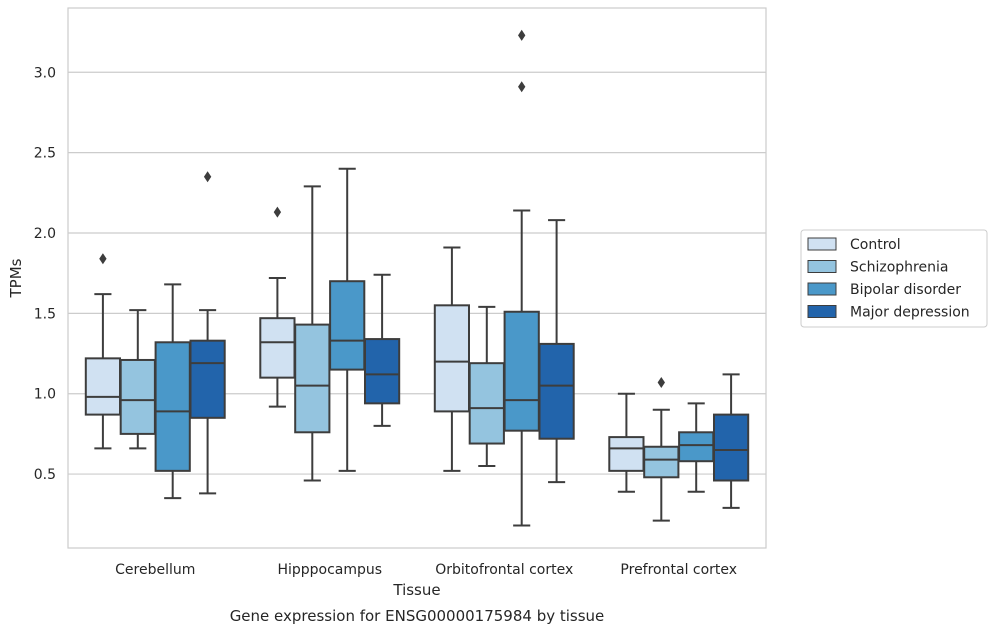 The height and width of the screenshot is (634, 997). Describe the element at coordinates (899, 268) in the screenshot. I see `legend-label: Schizophrenia` at that location.